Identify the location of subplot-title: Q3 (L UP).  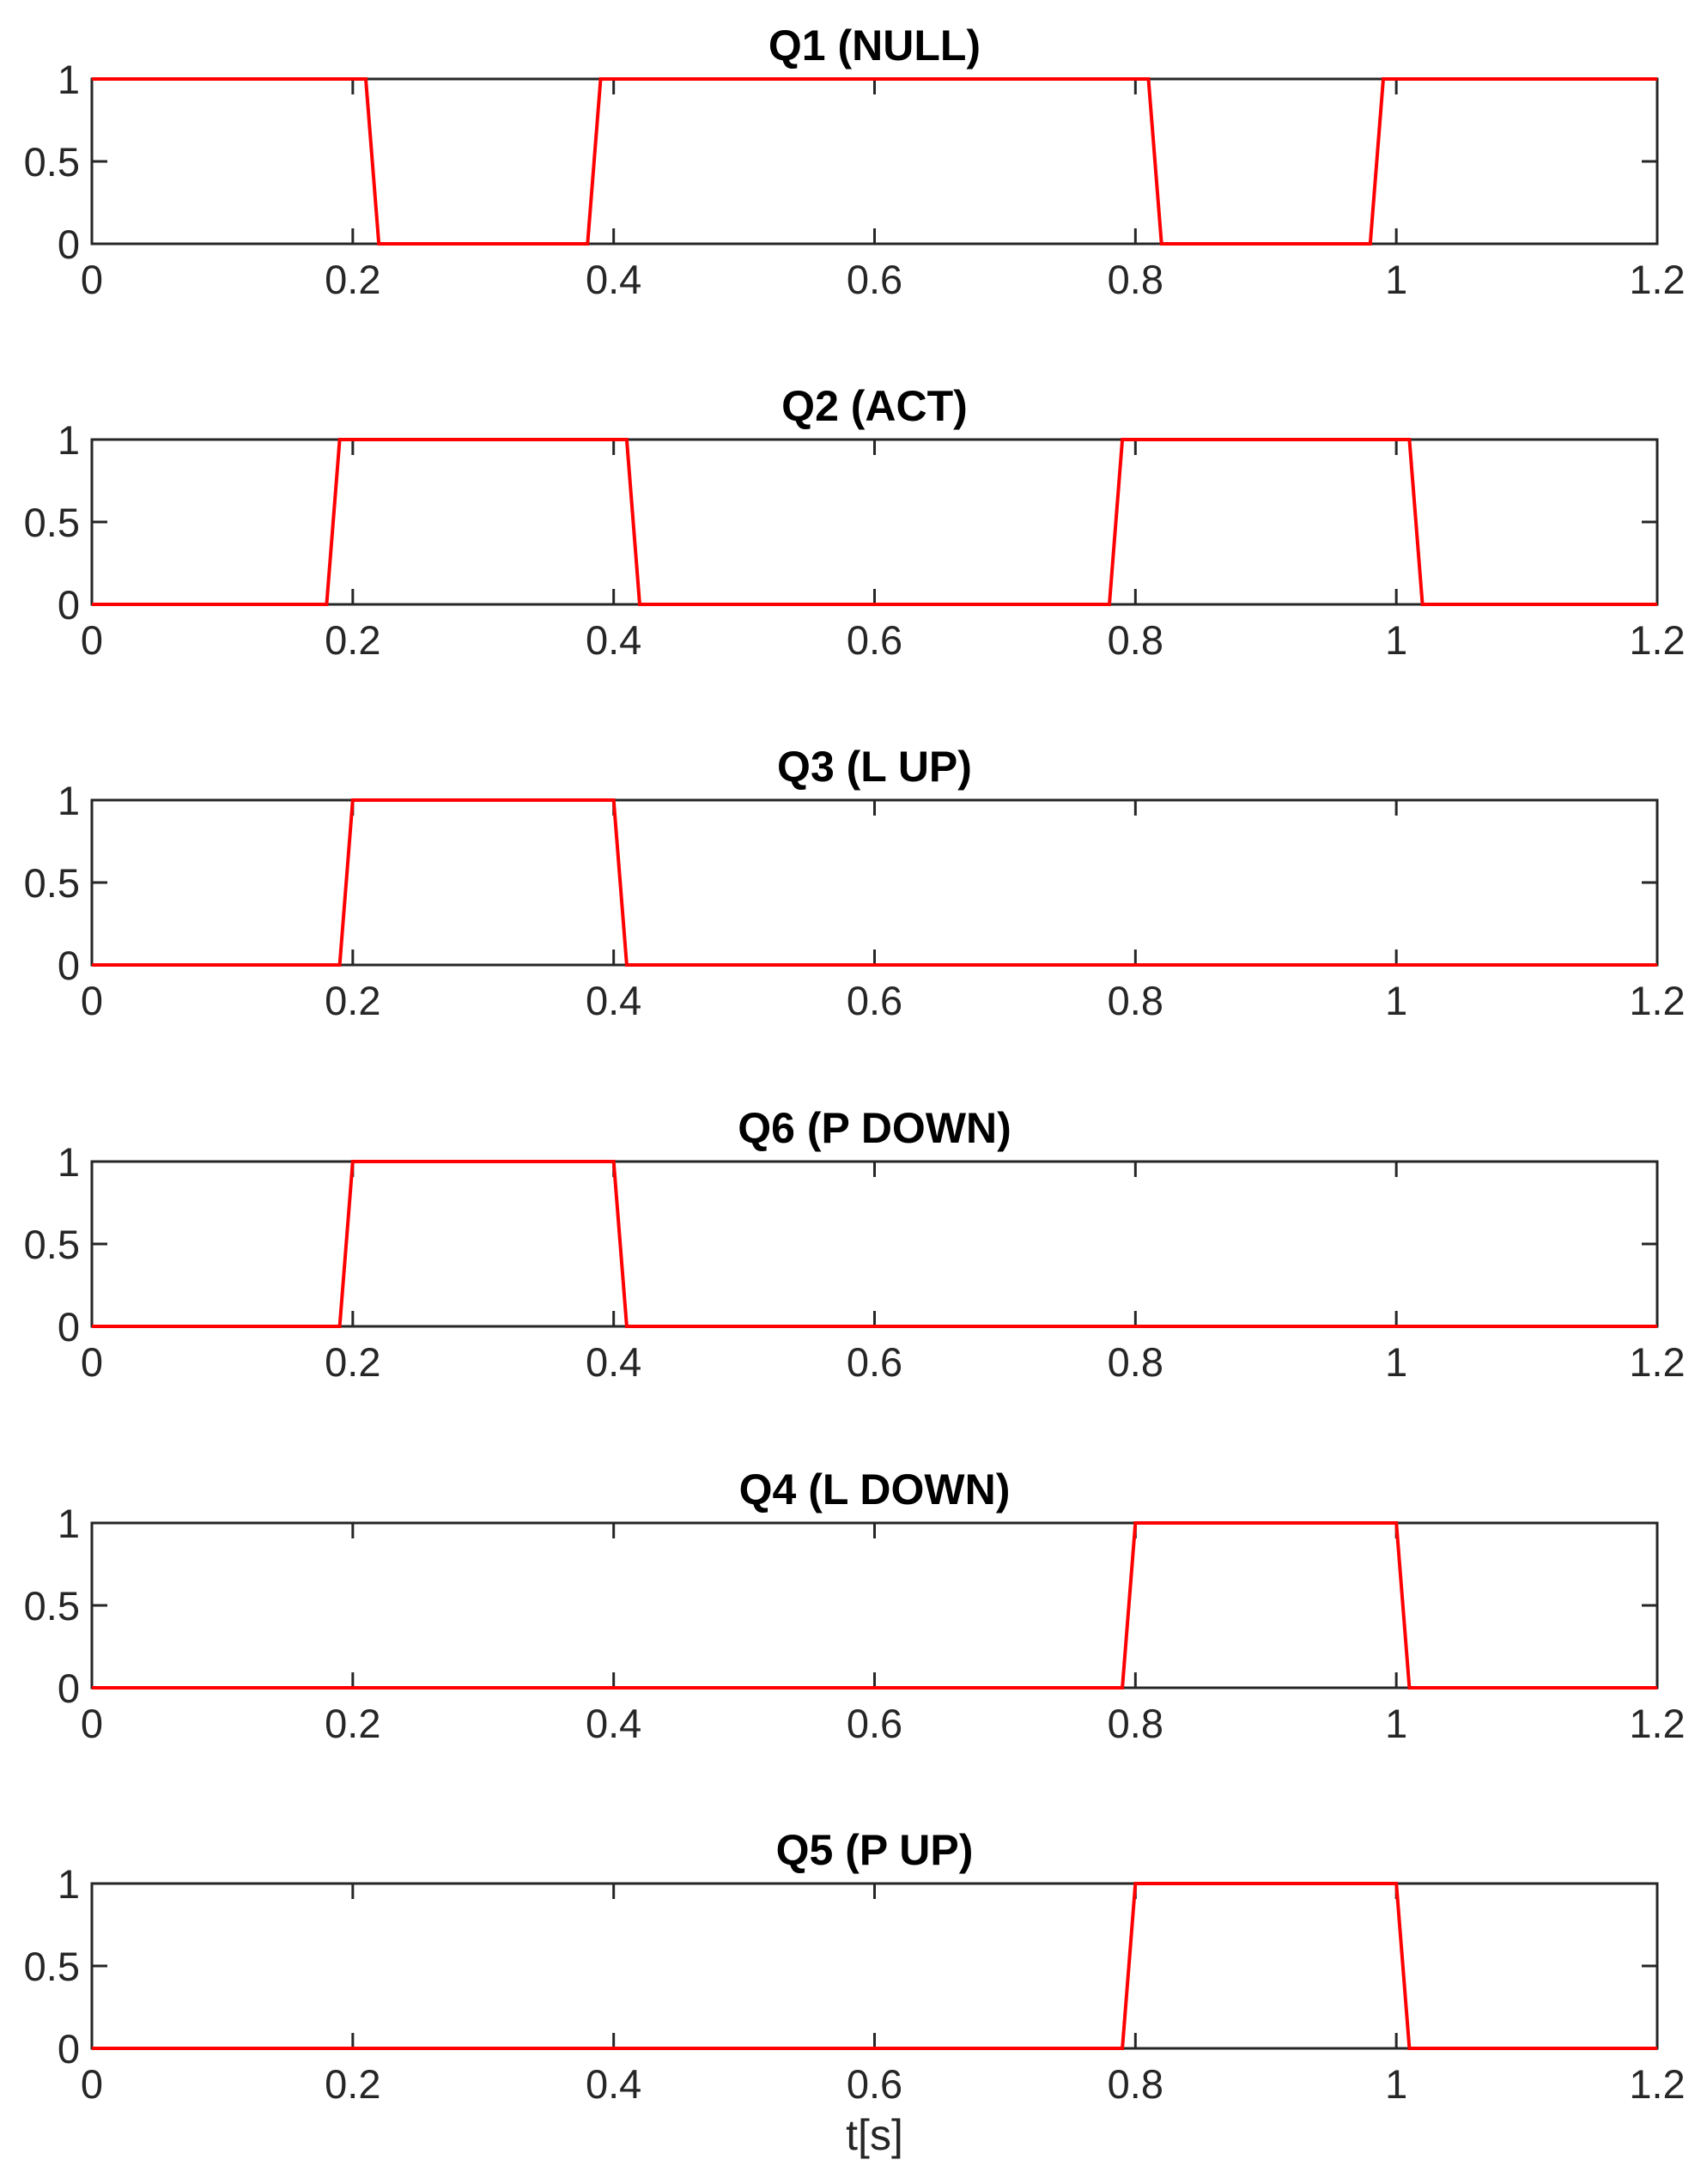
(875, 767).